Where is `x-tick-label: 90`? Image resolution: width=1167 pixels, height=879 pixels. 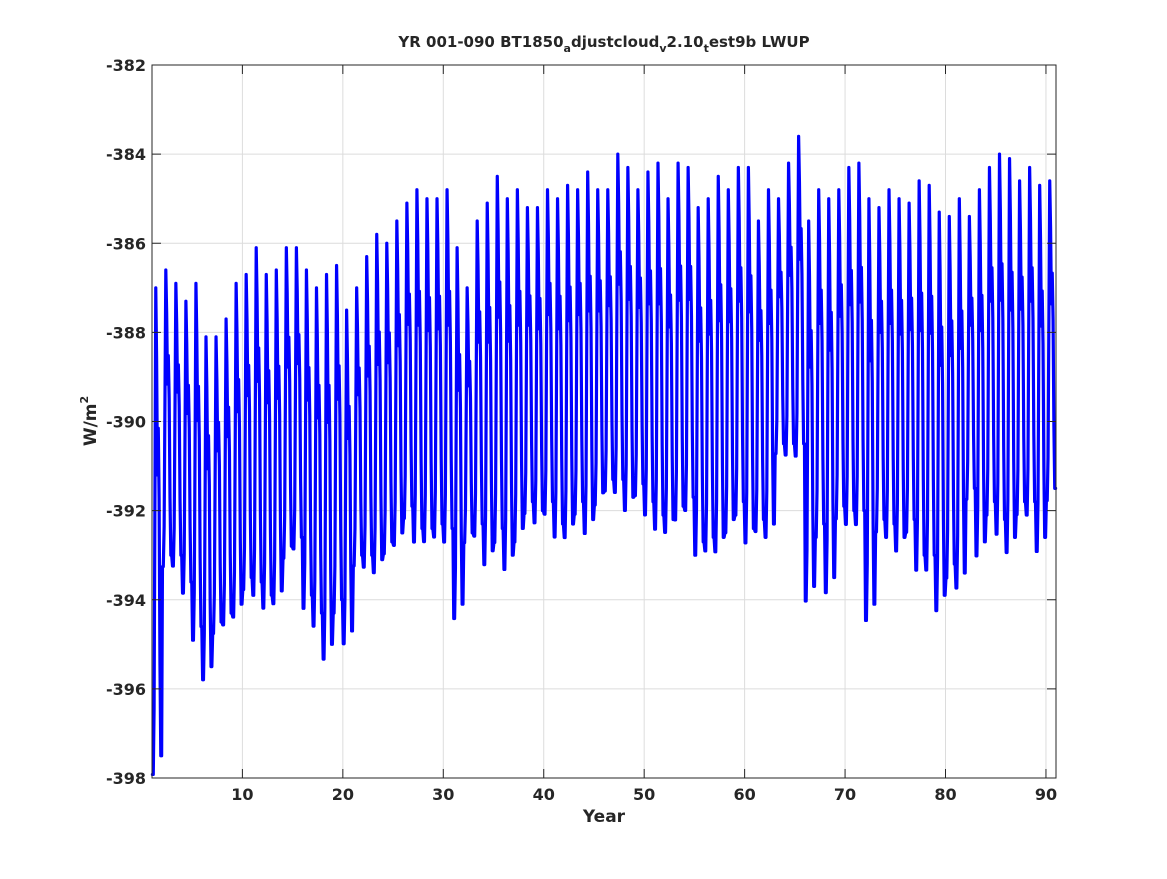
x-tick-label: 90 is located at coordinates (1046, 794).